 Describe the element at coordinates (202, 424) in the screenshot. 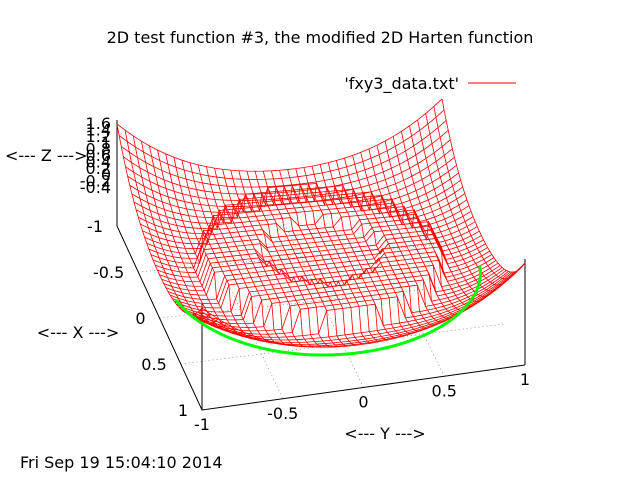

I see `y-tick-label: -1` at that location.